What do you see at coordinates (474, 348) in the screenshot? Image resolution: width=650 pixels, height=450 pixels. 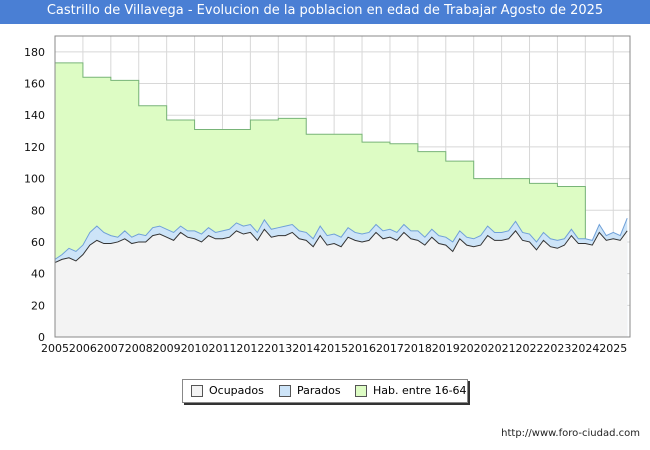 I see `x-tick-label: 2020` at bounding box center [474, 348].